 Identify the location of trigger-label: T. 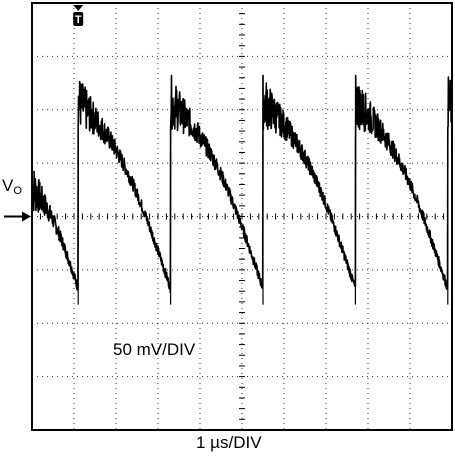
(78, 20).